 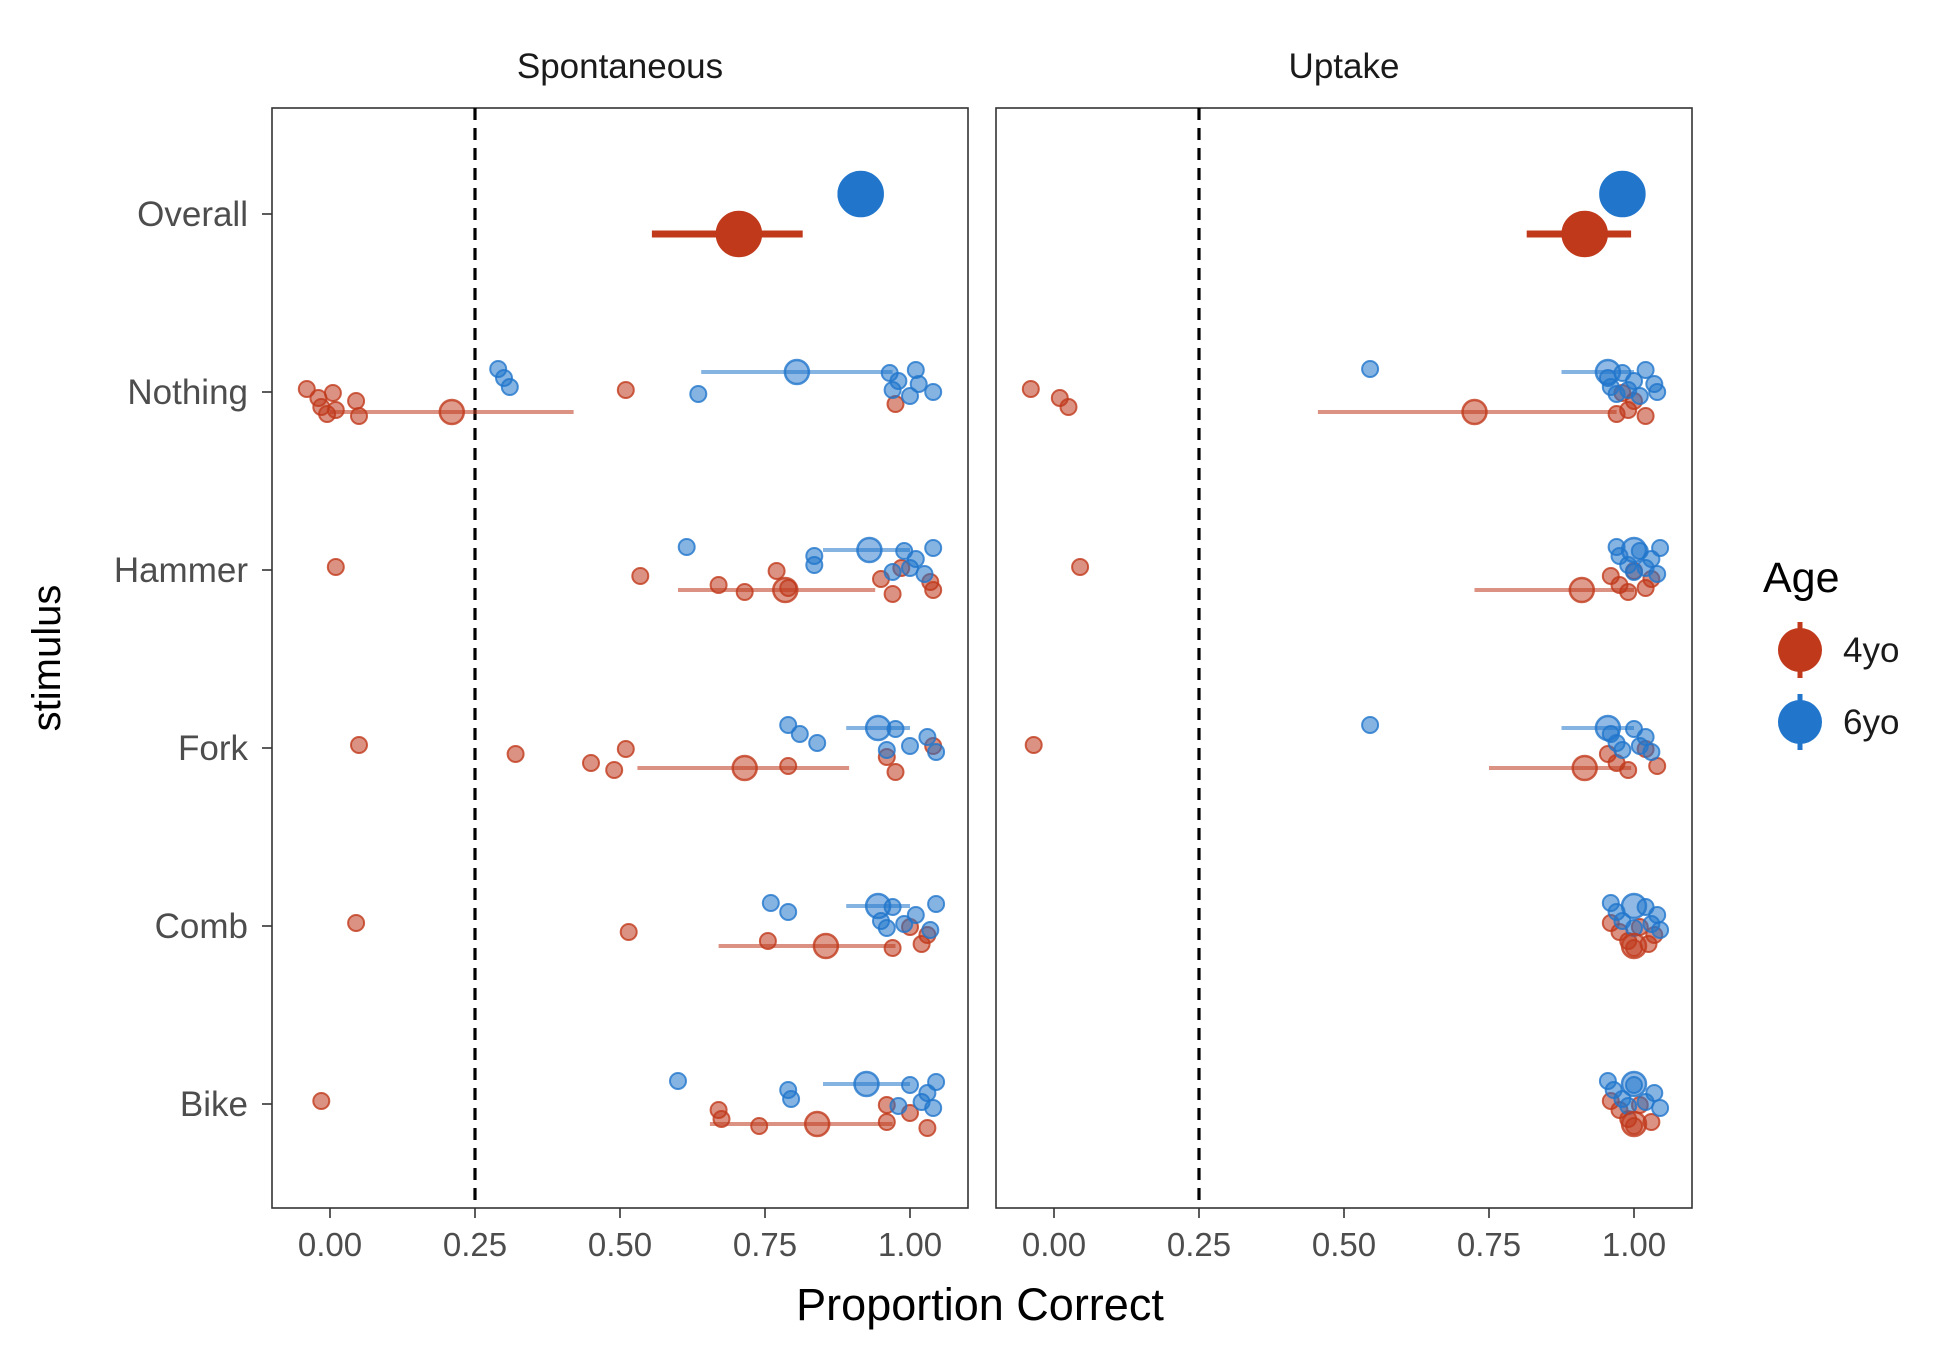 I want to click on mean-point-spontaneous-comb-6yo, so click(x=878, y=906).